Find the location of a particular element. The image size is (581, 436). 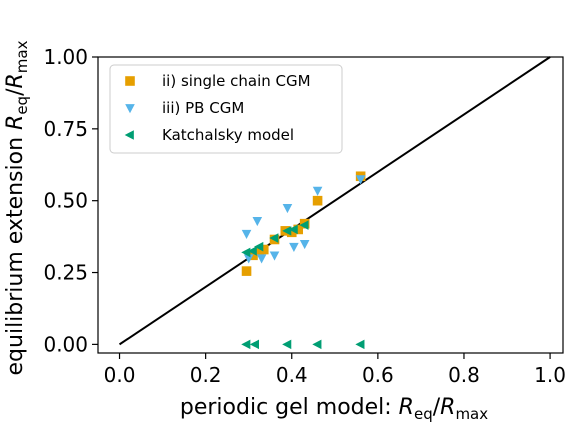

y-tick-label: 0.25 is located at coordinates (65, 273).